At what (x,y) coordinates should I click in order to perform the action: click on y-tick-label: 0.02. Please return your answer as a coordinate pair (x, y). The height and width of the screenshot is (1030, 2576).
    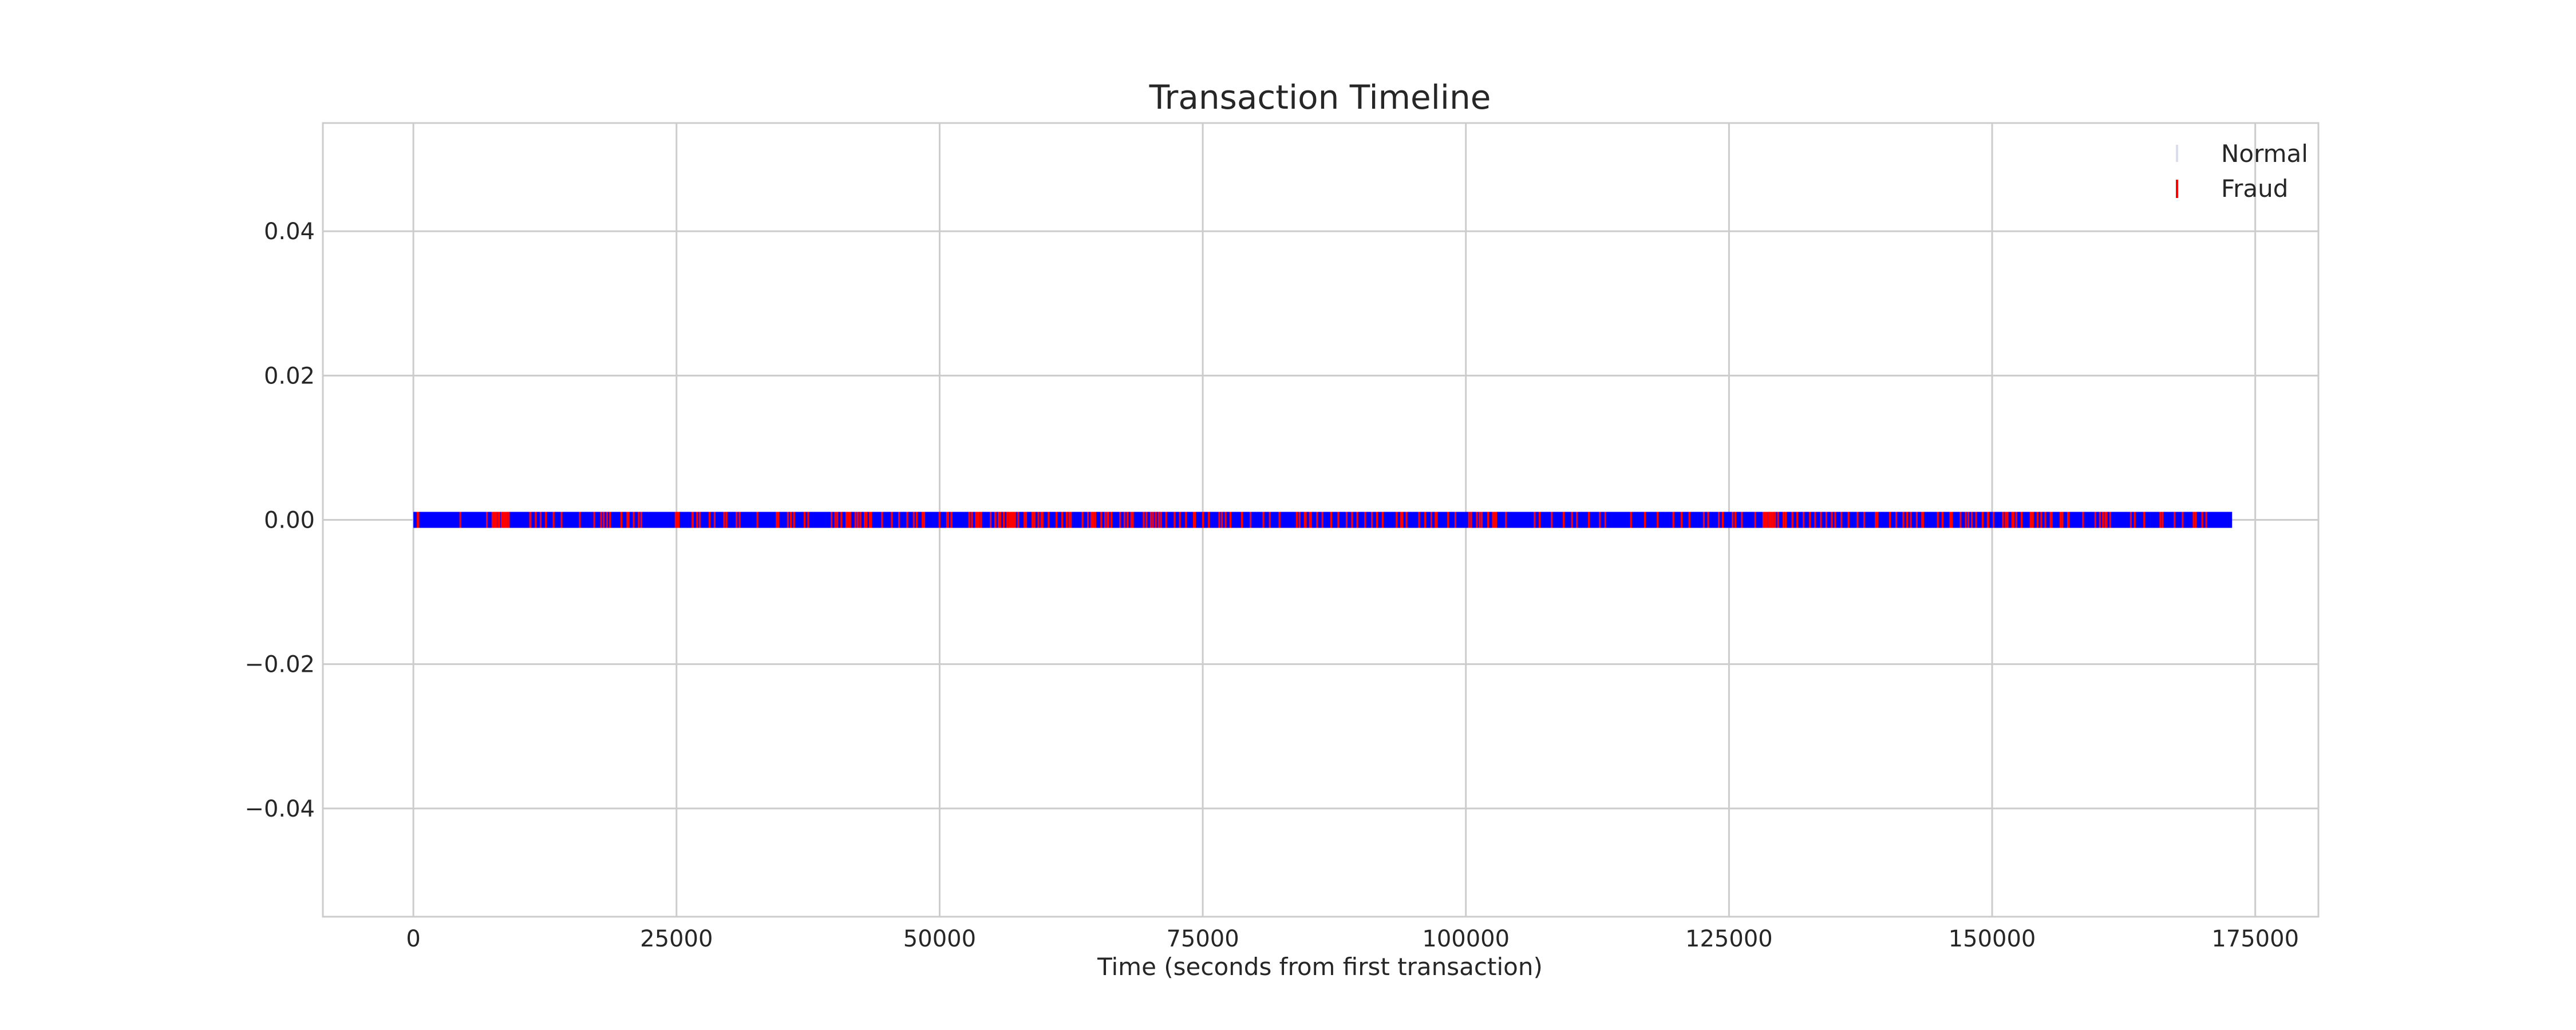
    Looking at the image, I should click on (289, 376).